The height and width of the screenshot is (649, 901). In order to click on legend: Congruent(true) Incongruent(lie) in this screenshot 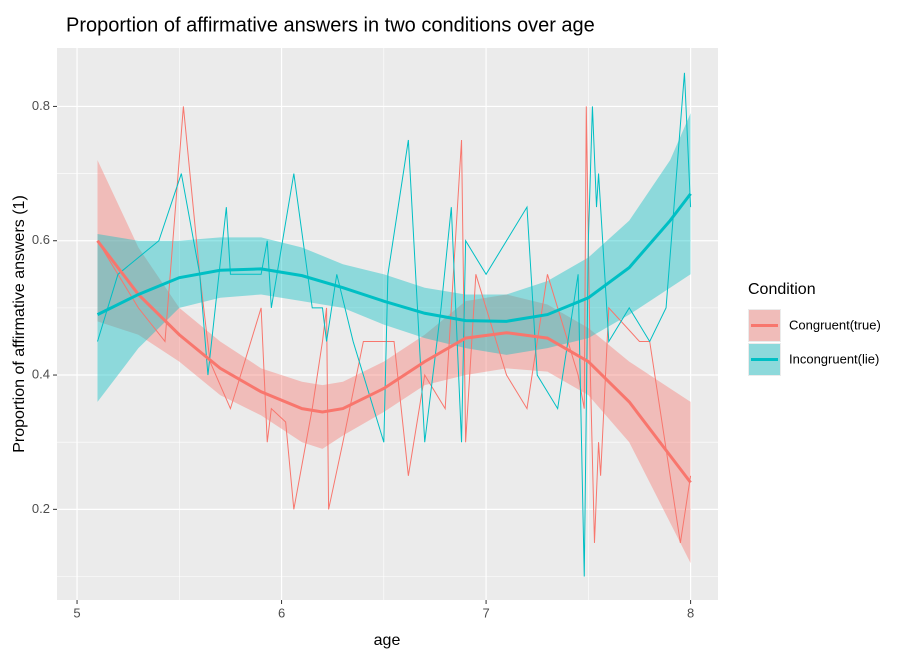, I will do `click(814, 342)`.